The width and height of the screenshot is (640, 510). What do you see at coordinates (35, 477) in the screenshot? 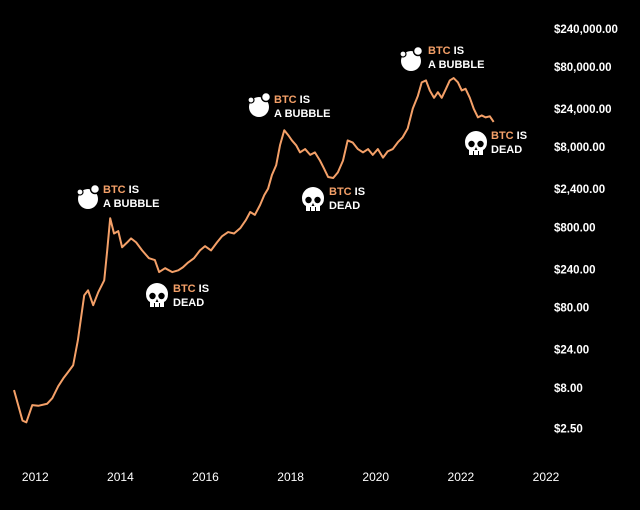
I see `x-tick-label: 2012` at bounding box center [35, 477].